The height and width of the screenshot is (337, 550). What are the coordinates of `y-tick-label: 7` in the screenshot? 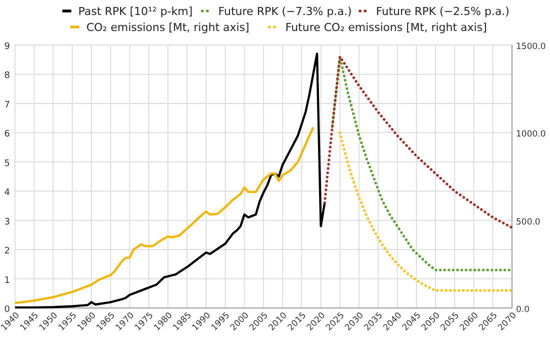 It's located at (7, 105).